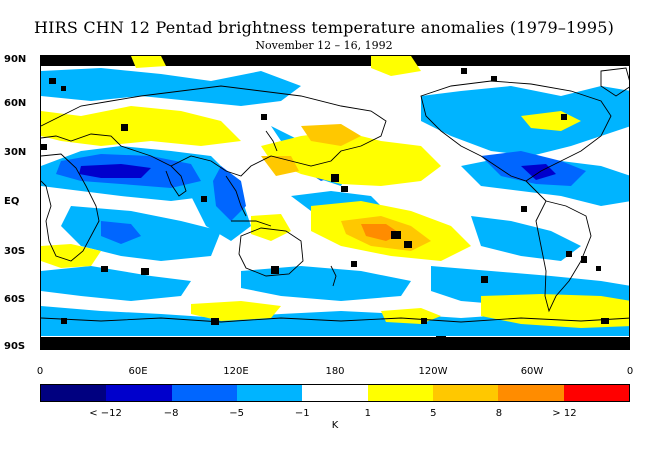 This screenshot has width=648, height=468. Describe the element at coordinates (15, 152) in the screenshot. I see `lat-label-30n: 30N` at that location.